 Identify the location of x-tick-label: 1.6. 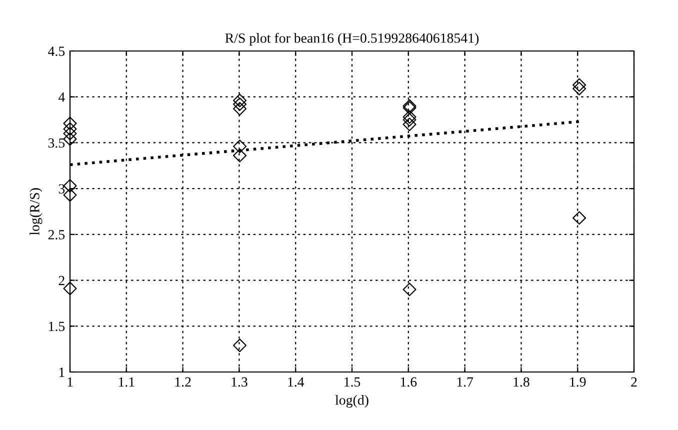
(408, 382).